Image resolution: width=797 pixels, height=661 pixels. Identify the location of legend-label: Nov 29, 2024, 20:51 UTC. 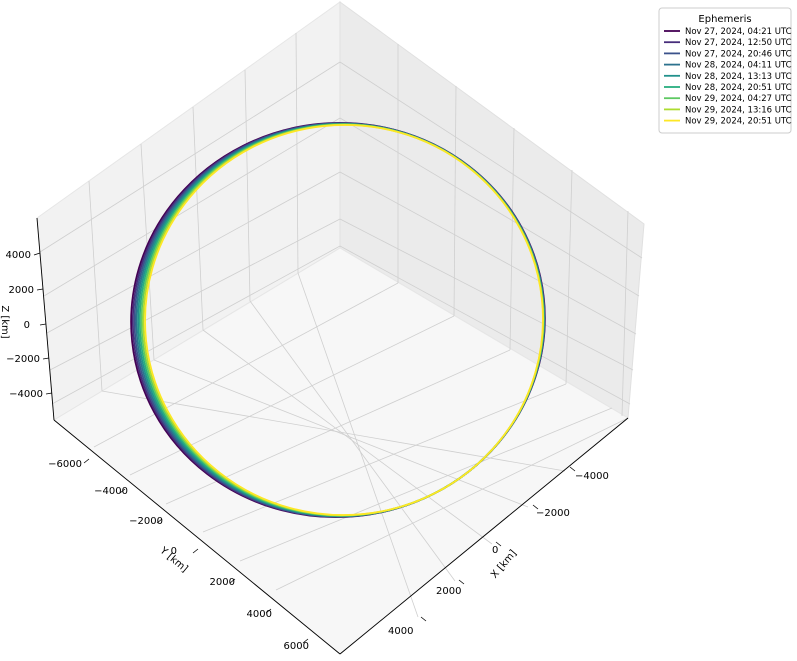
(738, 122).